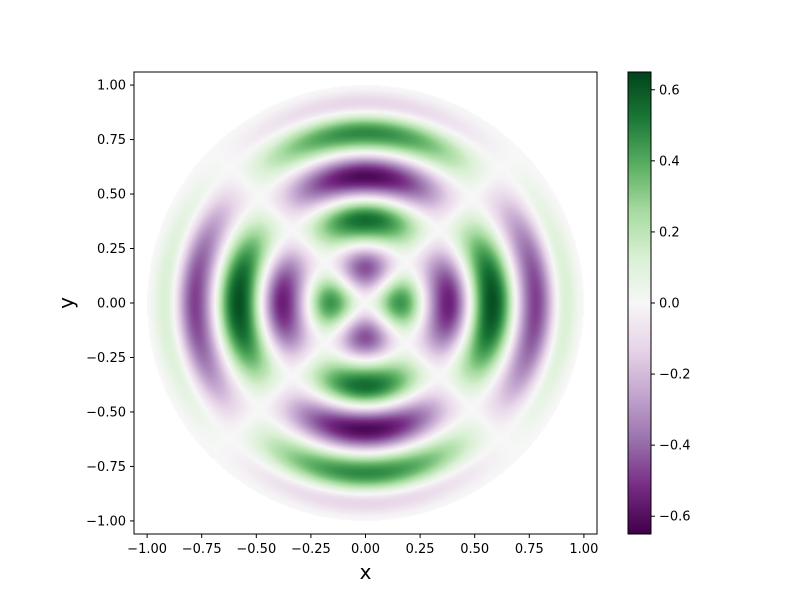  Describe the element at coordinates (529, 549) in the screenshot. I see `x-tick-label: 0.75` at that location.